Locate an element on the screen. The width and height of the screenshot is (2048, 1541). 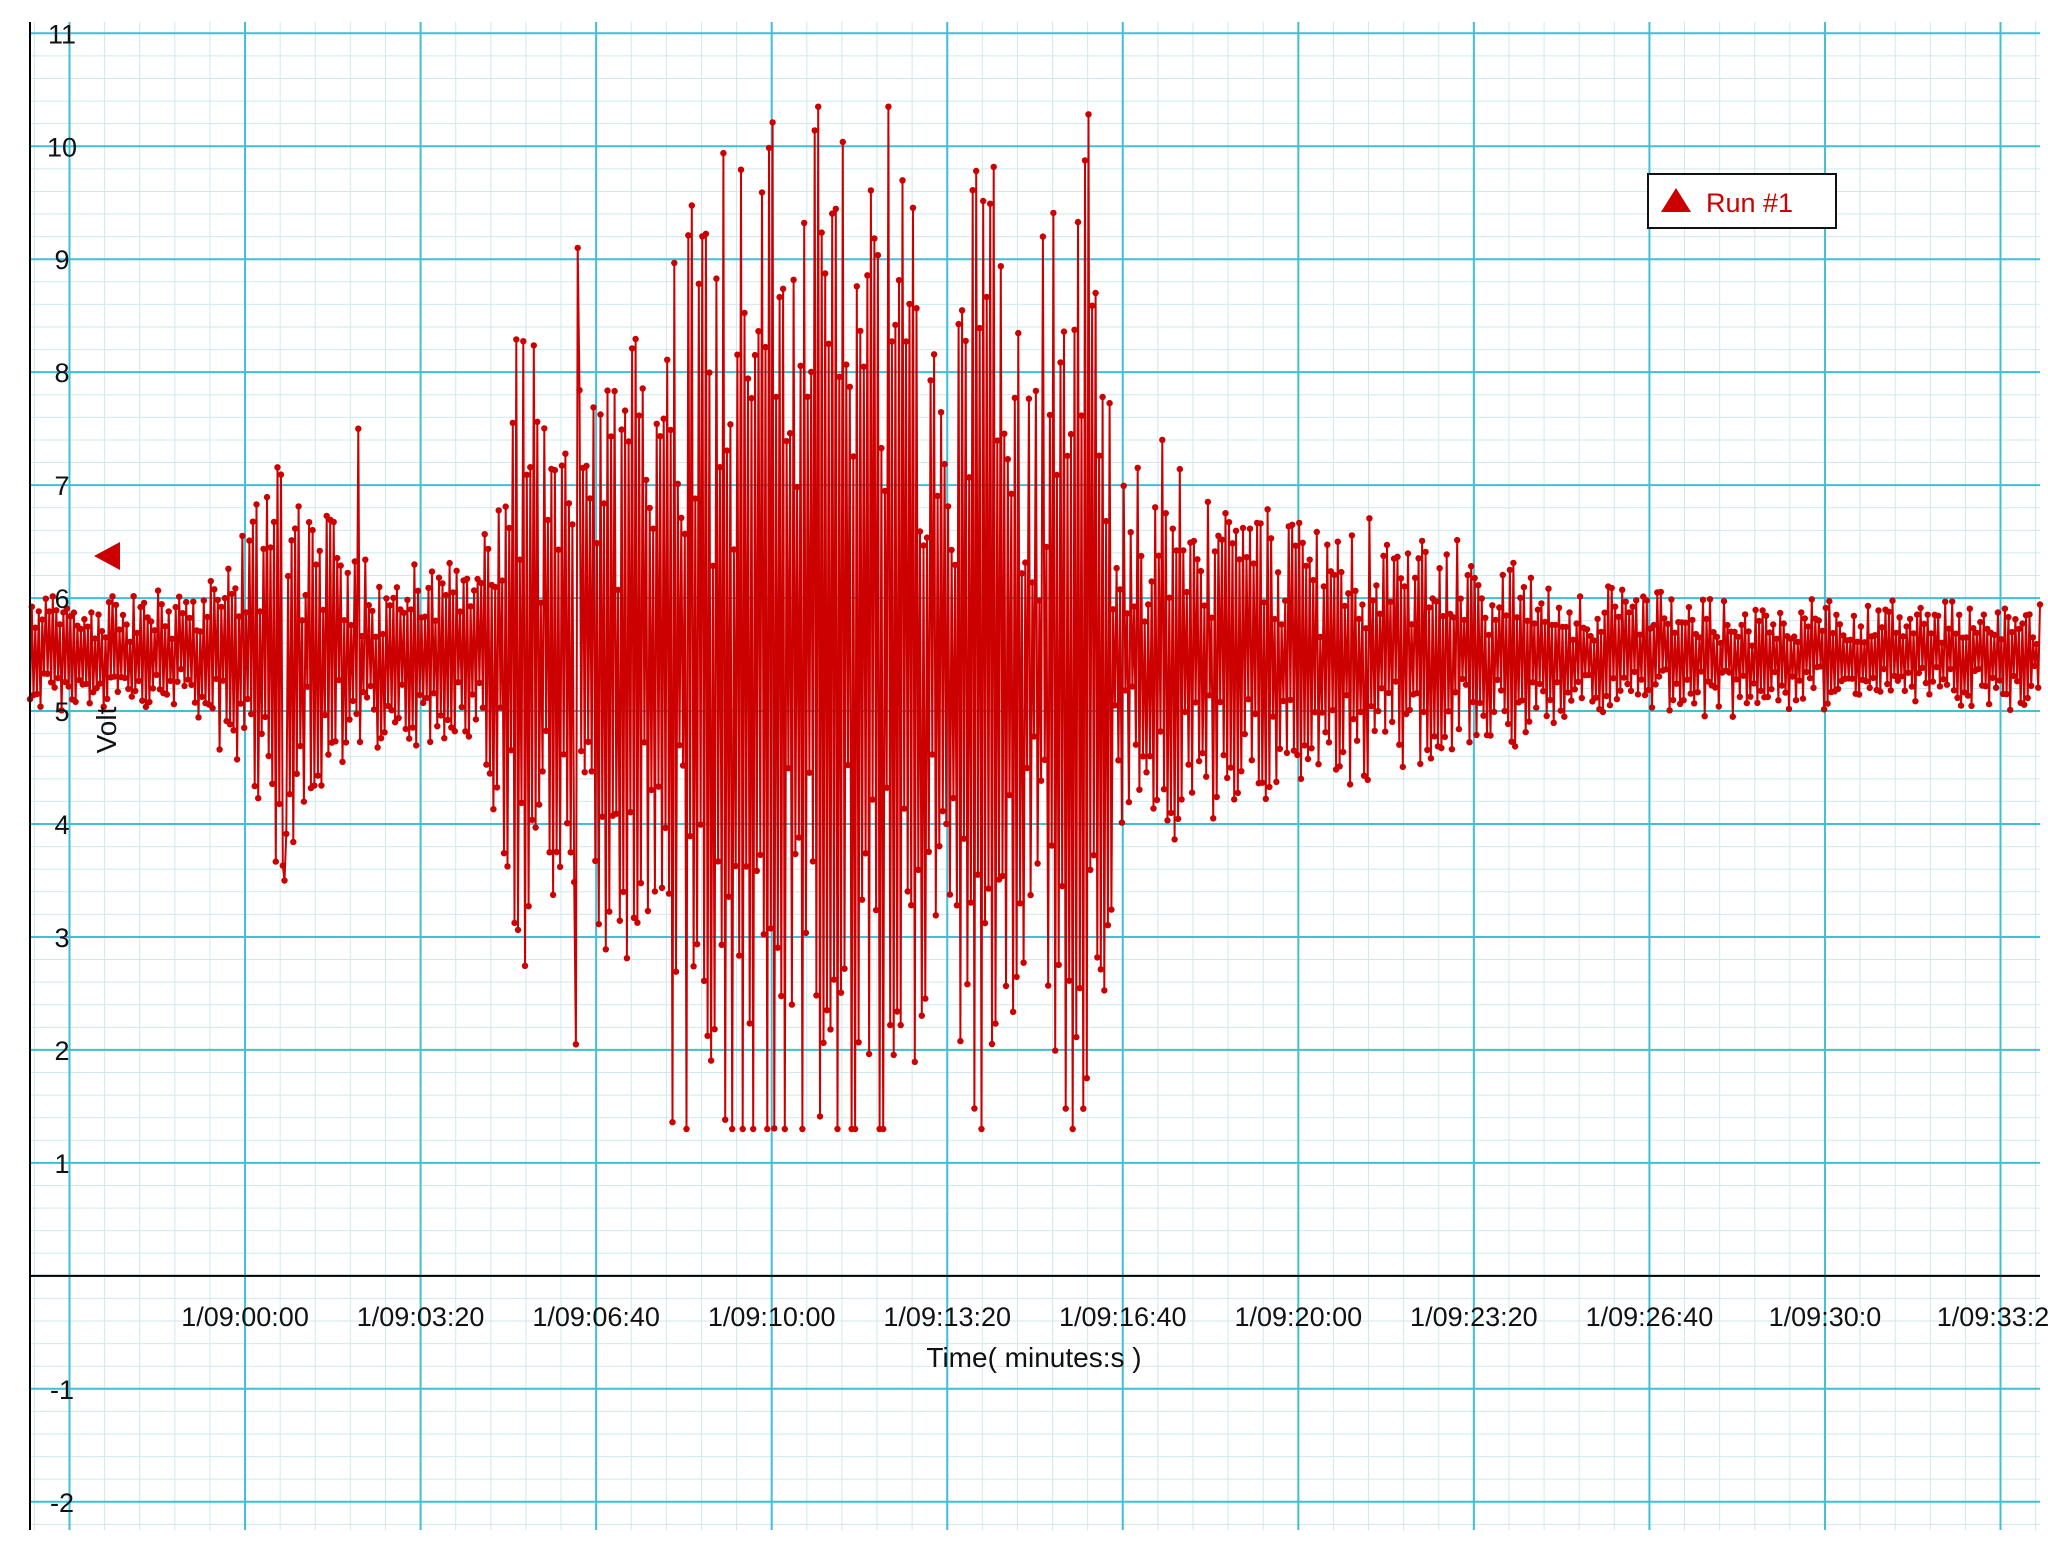
y-tick-label: 6 is located at coordinates (61, 599).